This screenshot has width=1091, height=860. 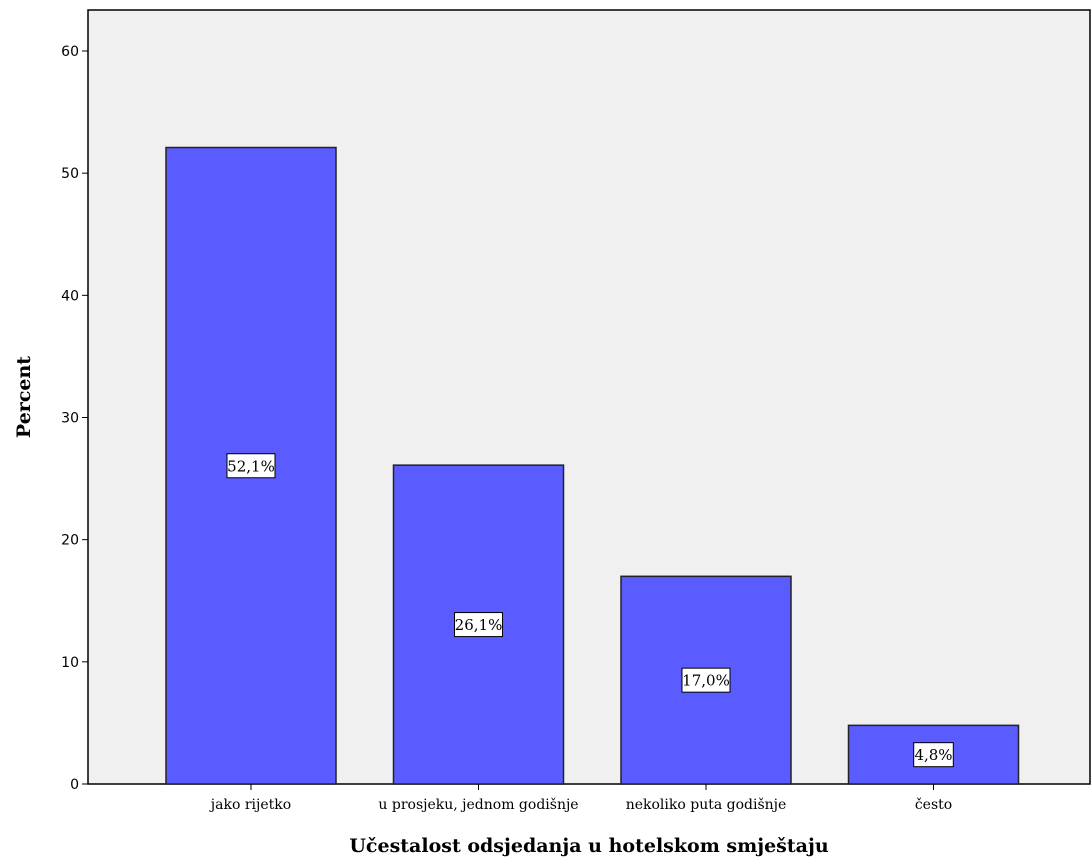 What do you see at coordinates (70, 663) in the screenshot?
I see `y-tick-label: 10` at bounding box center [70, 663].